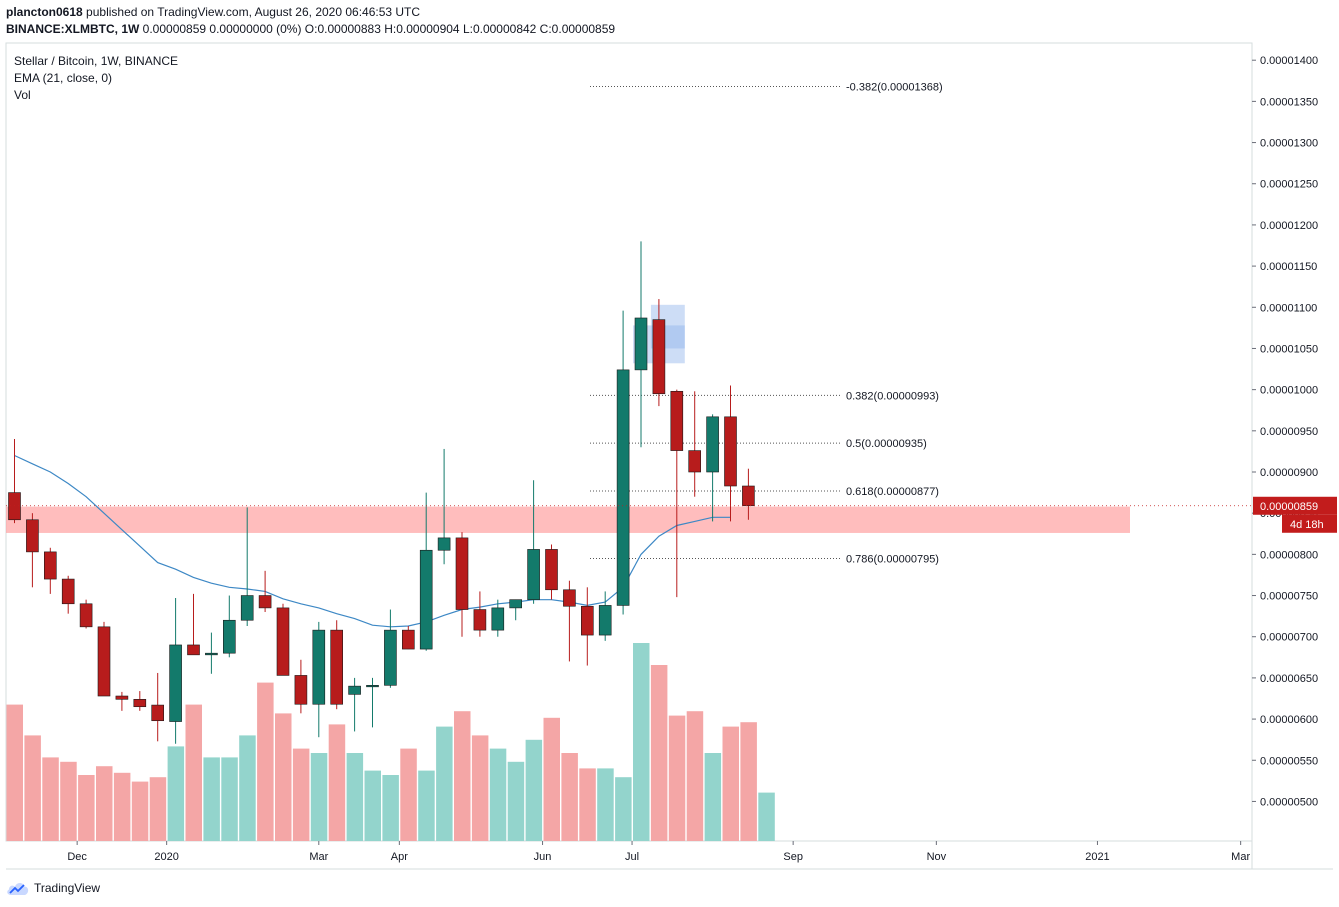  Describe the element at coordinates (1289, 61) in the screenshot. I see `price-tick-label: 0.00001400` at that location.